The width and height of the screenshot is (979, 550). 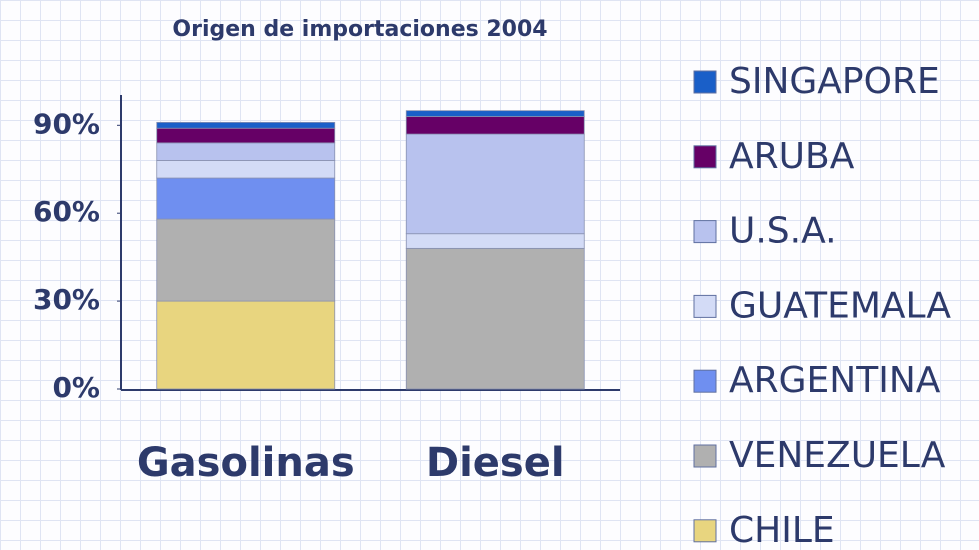 What do you see at coordinates (495, 463) in the screenshot?
I see `x-tick-label: Diesel` at bounding box center [495, 463].